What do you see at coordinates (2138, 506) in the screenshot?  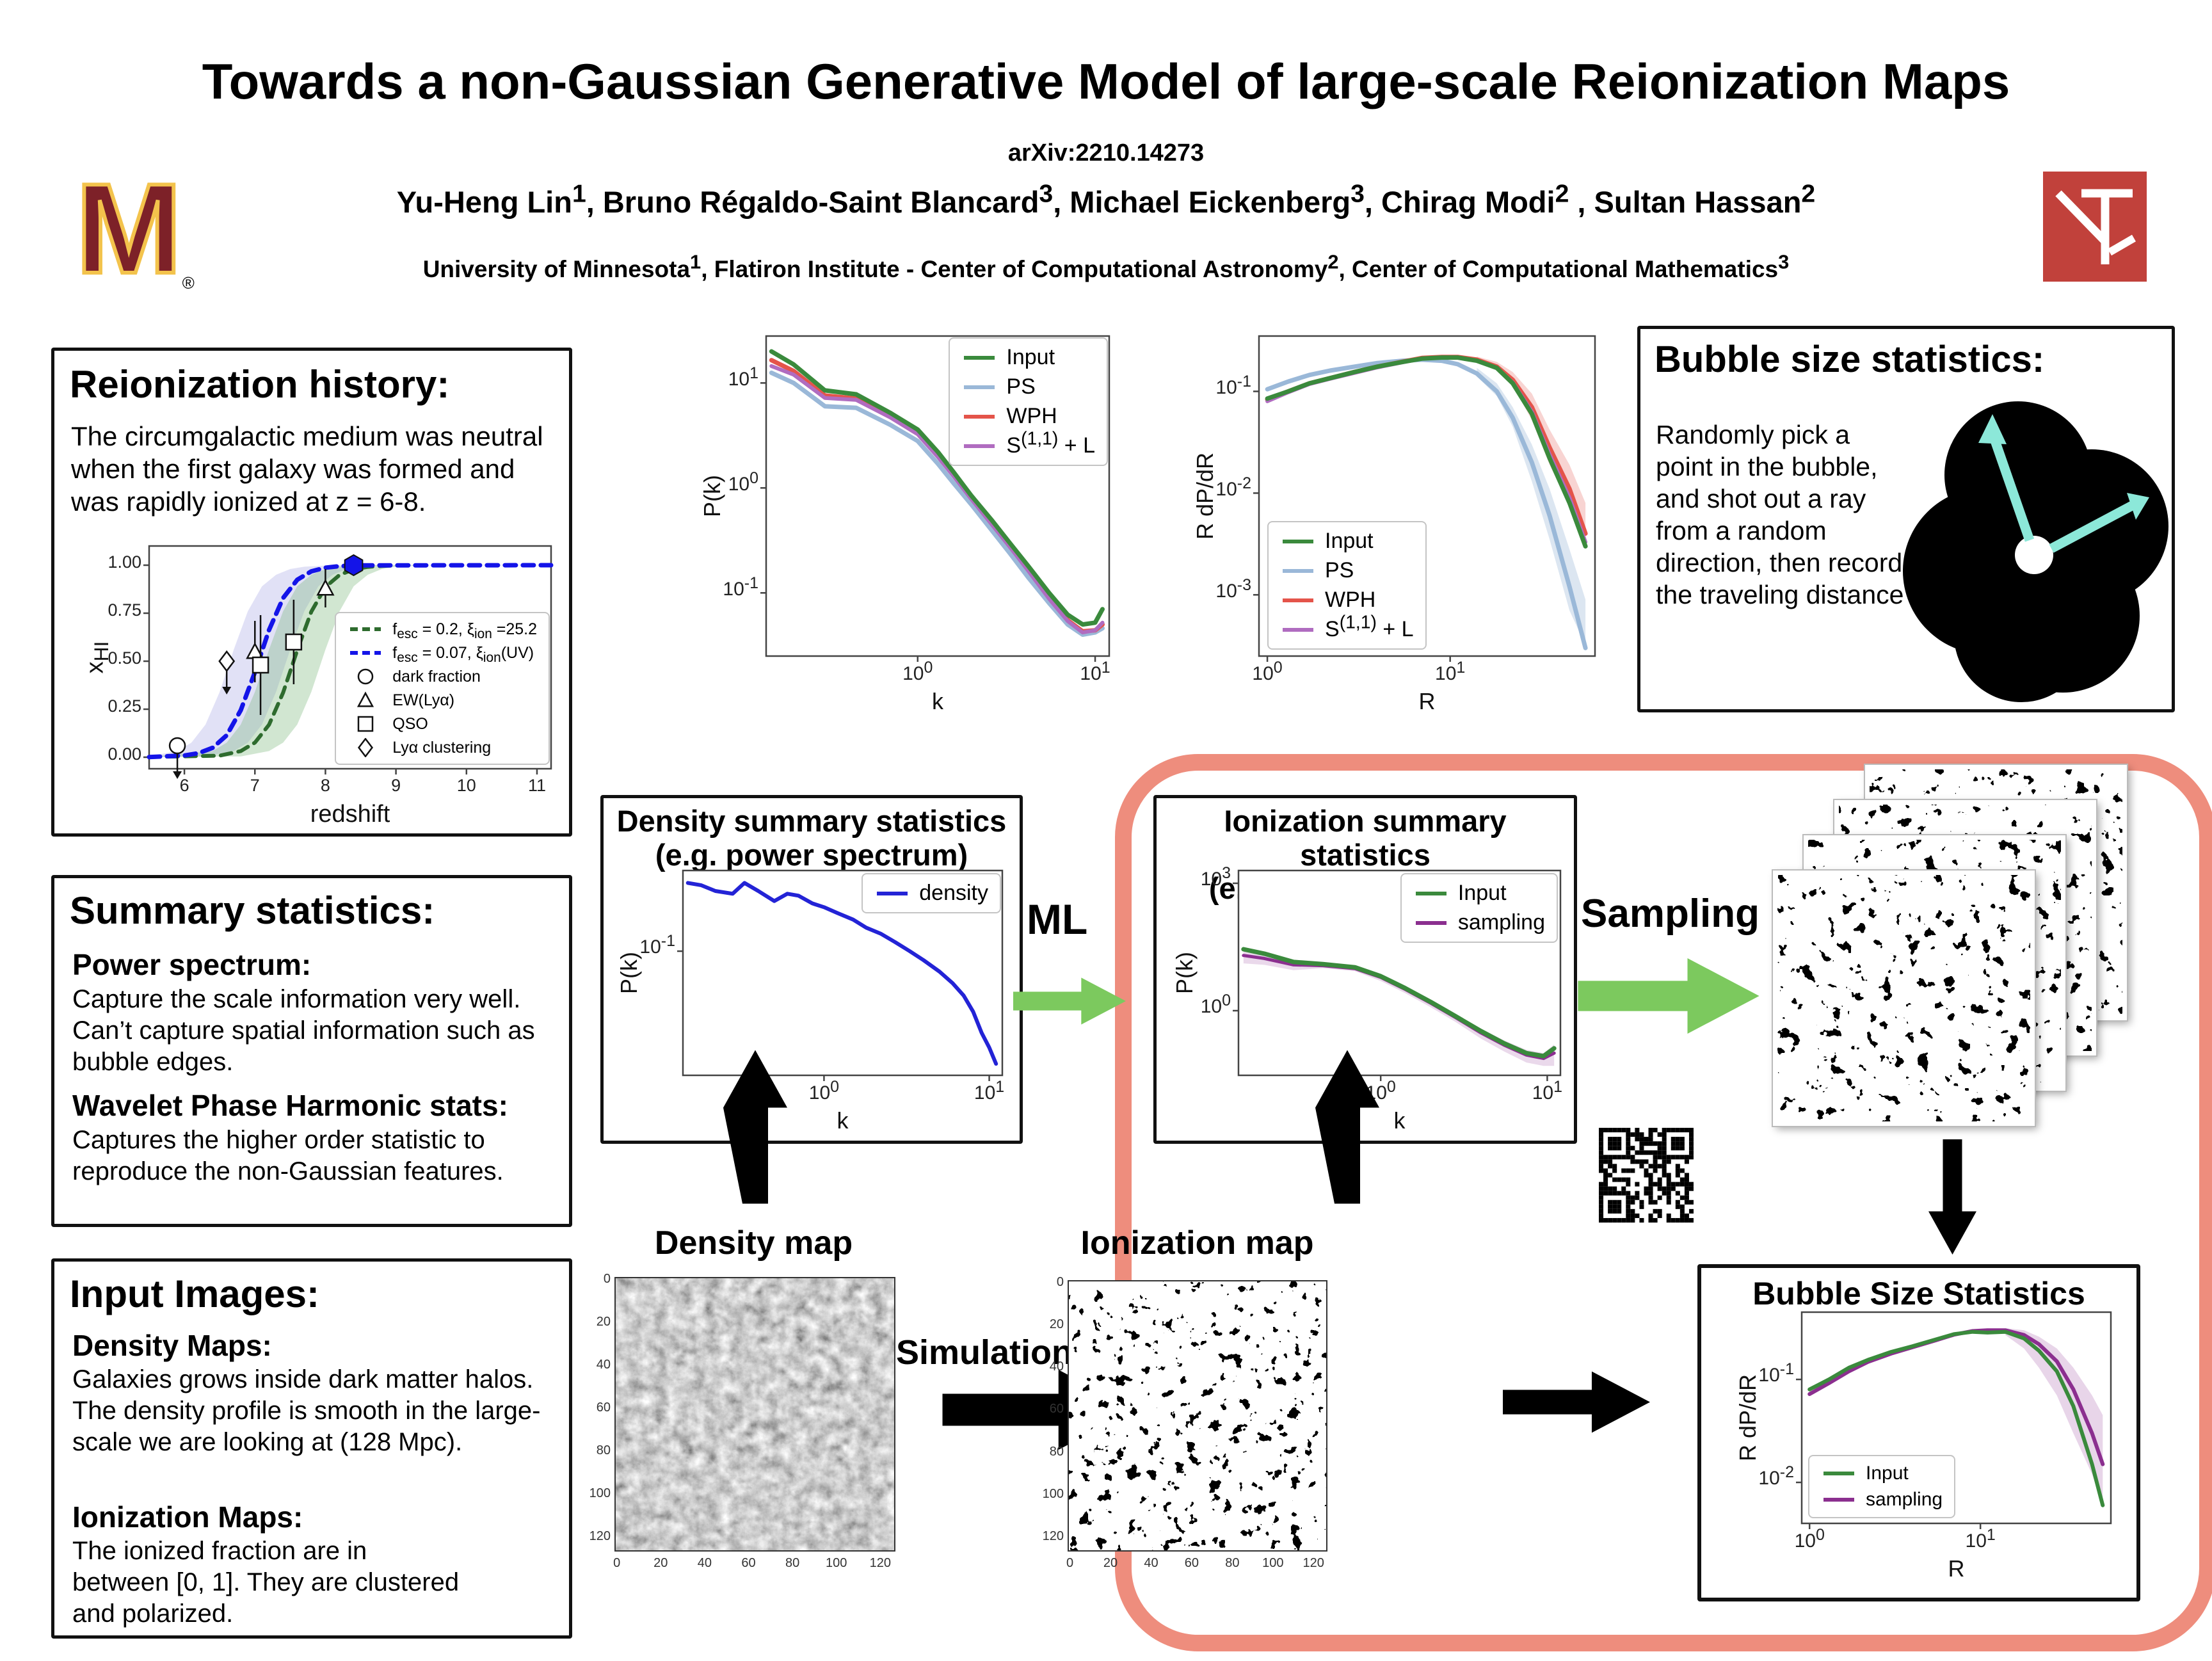 I see `ray-arrowhead-right` at bounding box center [2138, 506].